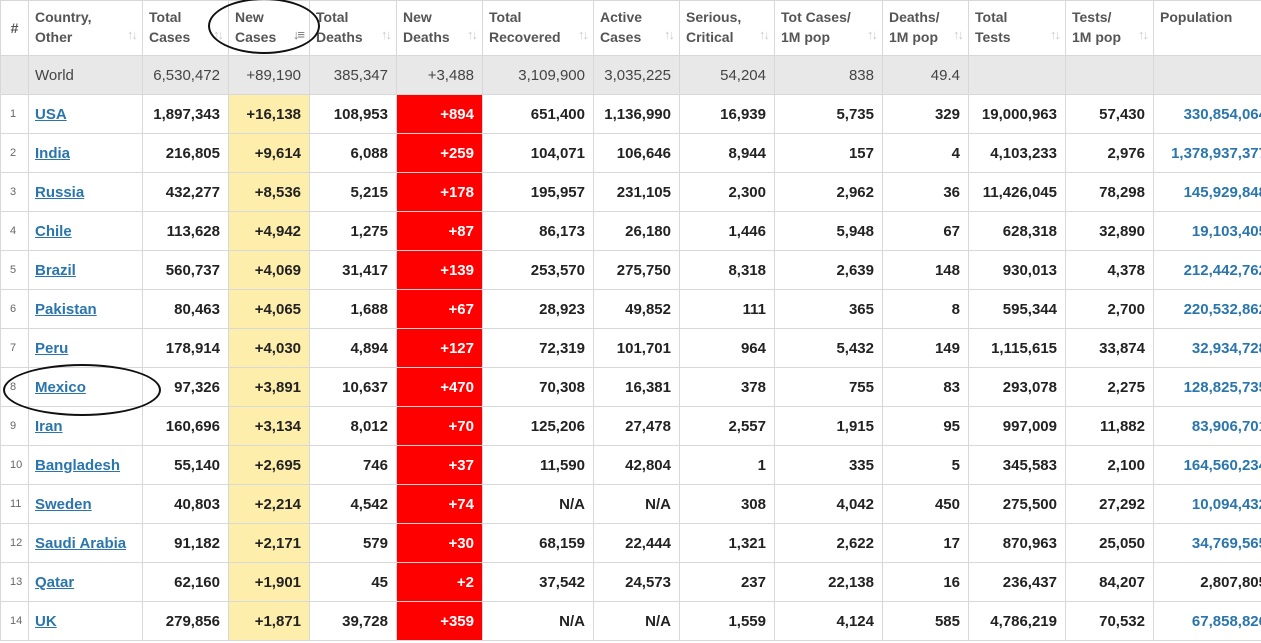  I want to click on cell-cases-per-m: 365, so click(828, 309).